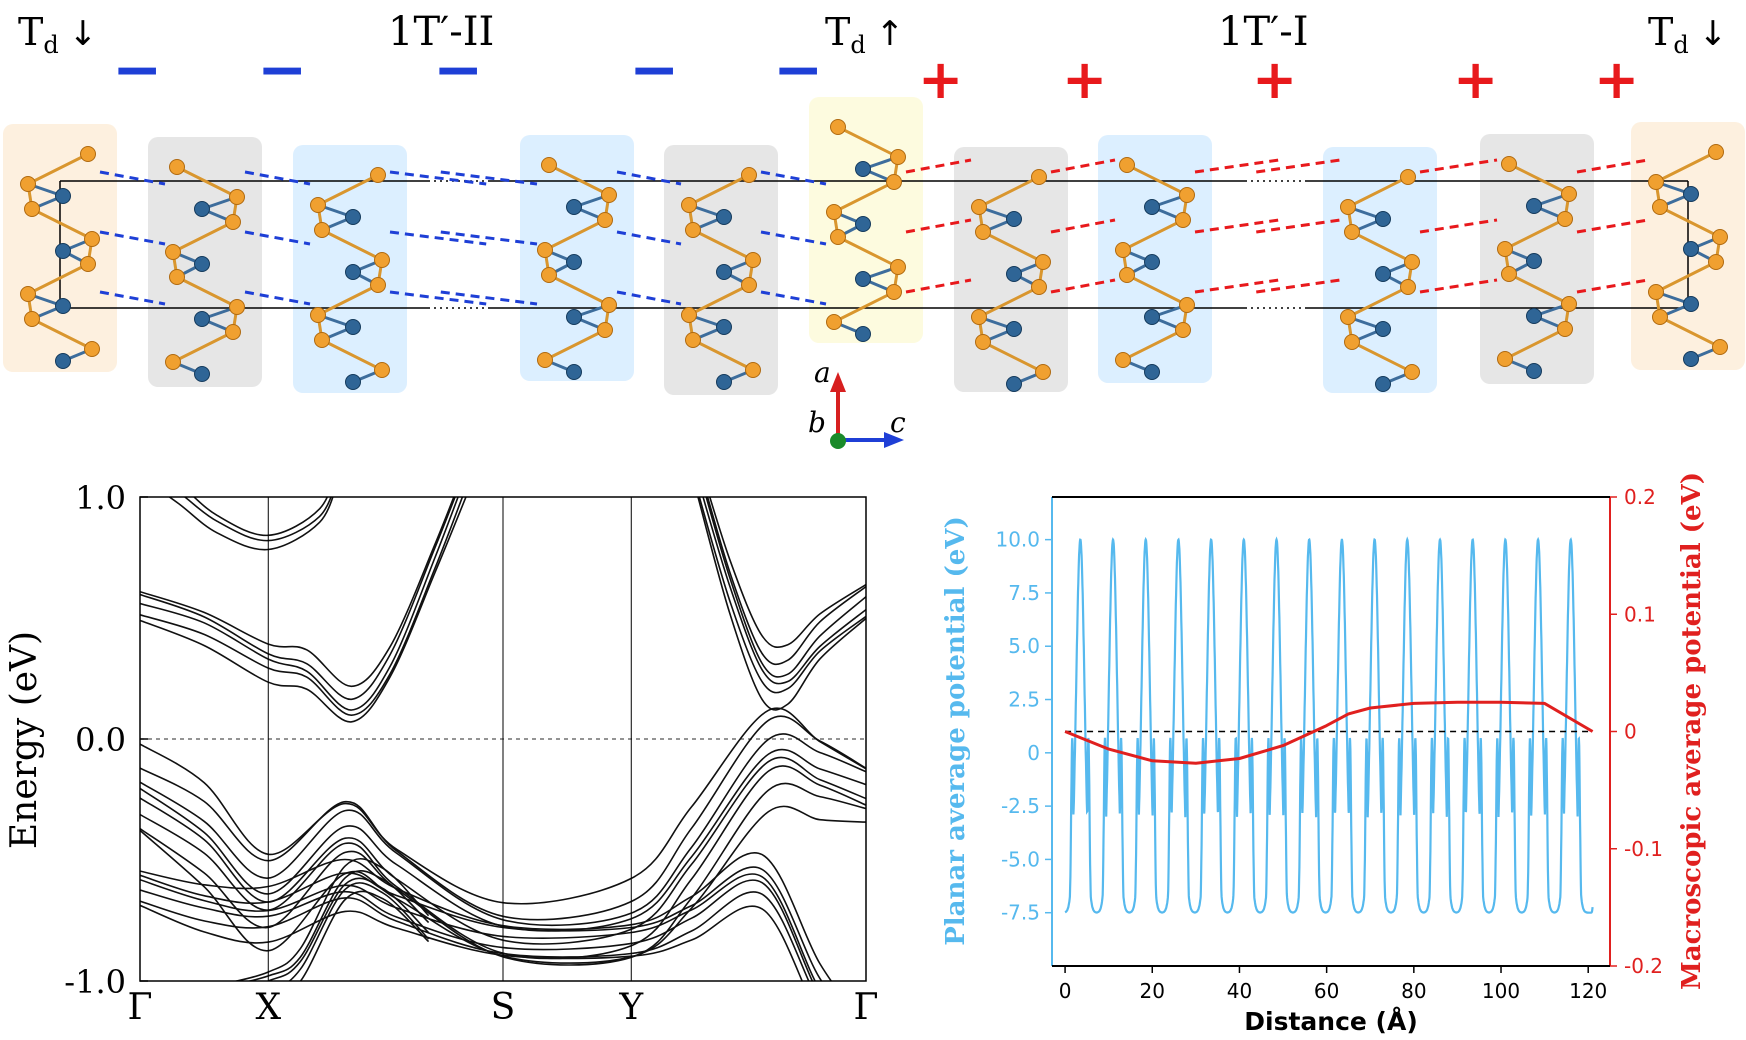 This screenshot has width=1746, height=1040. What do you see at coordinates (1688, 255) in the screenshot?
I see `layer-Td-down` at bounding box center [1688, 255].